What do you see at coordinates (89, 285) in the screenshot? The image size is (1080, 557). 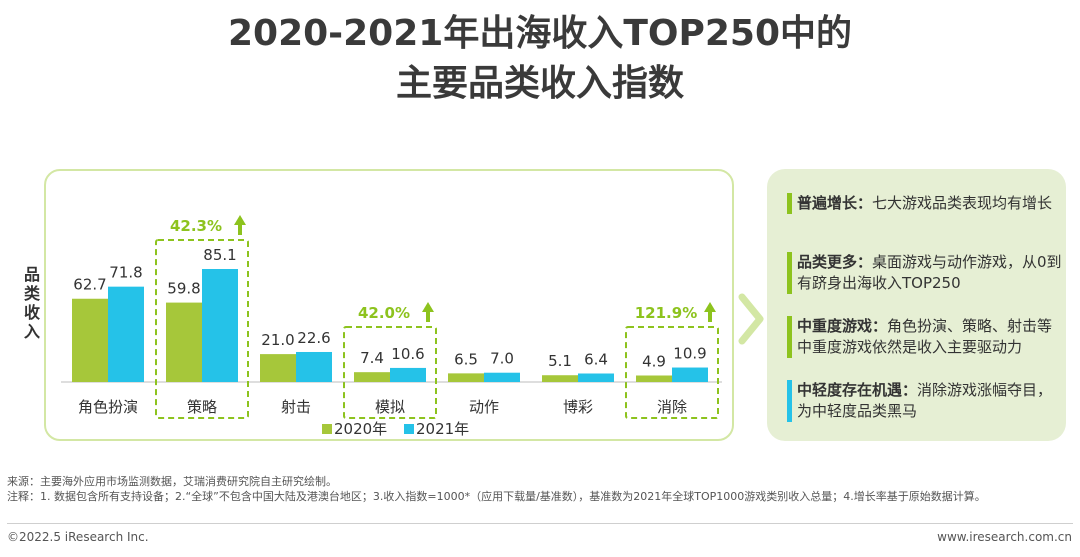 I see `data-label: 62.7` at bounding box center [89, 285].